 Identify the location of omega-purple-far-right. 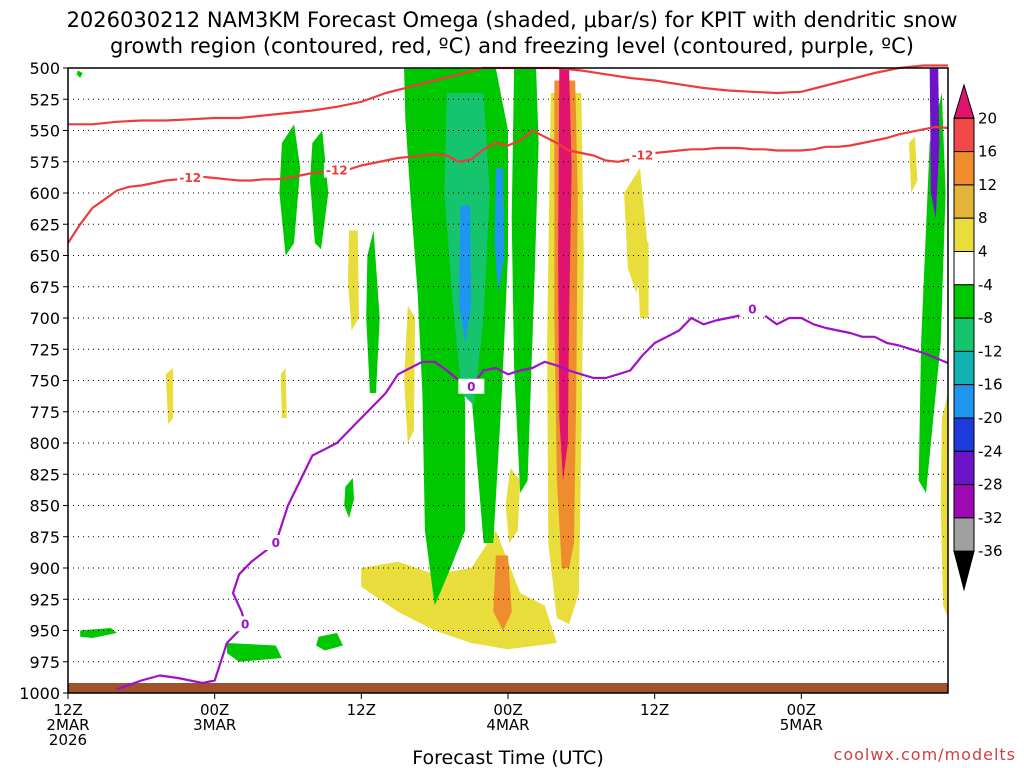
(934, 143).